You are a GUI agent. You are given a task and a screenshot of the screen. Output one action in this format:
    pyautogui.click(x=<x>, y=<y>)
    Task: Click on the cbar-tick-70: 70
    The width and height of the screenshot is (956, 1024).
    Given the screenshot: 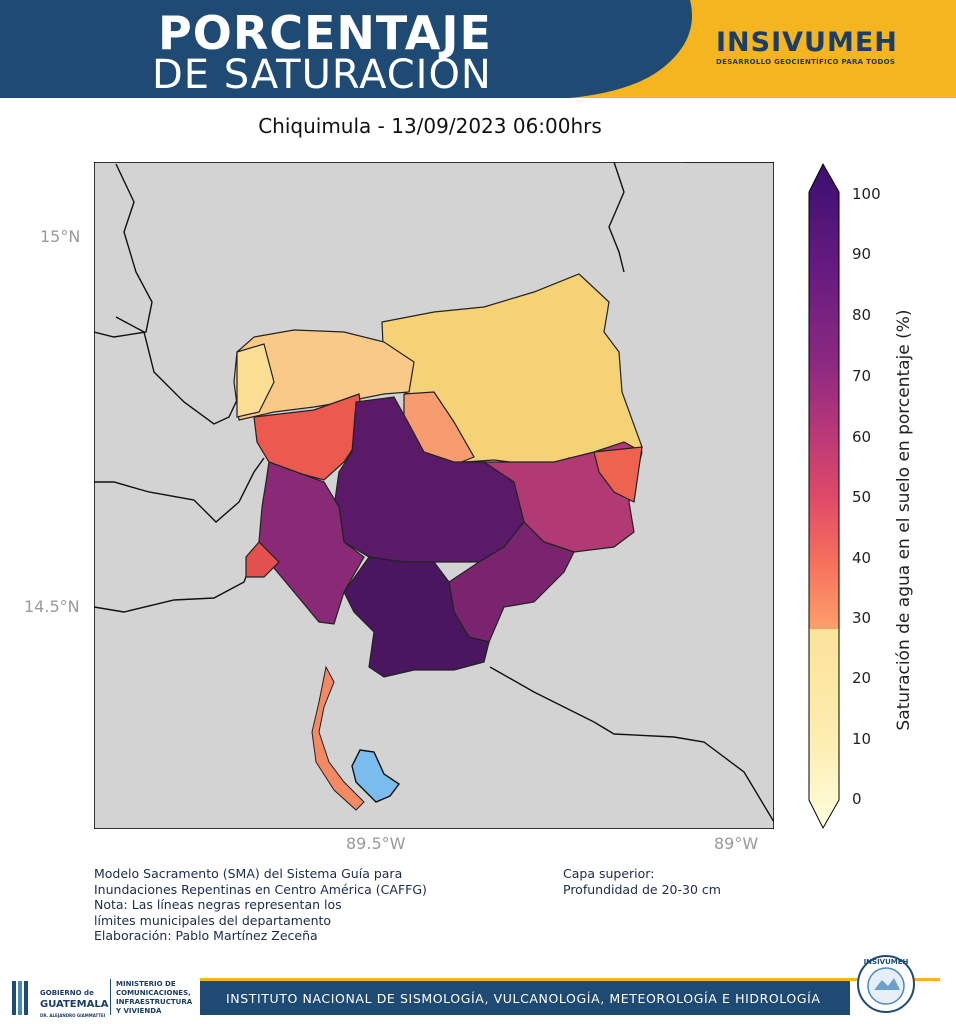 What is the action you would take?
    pyautogui.click(x=862, y=376)
    